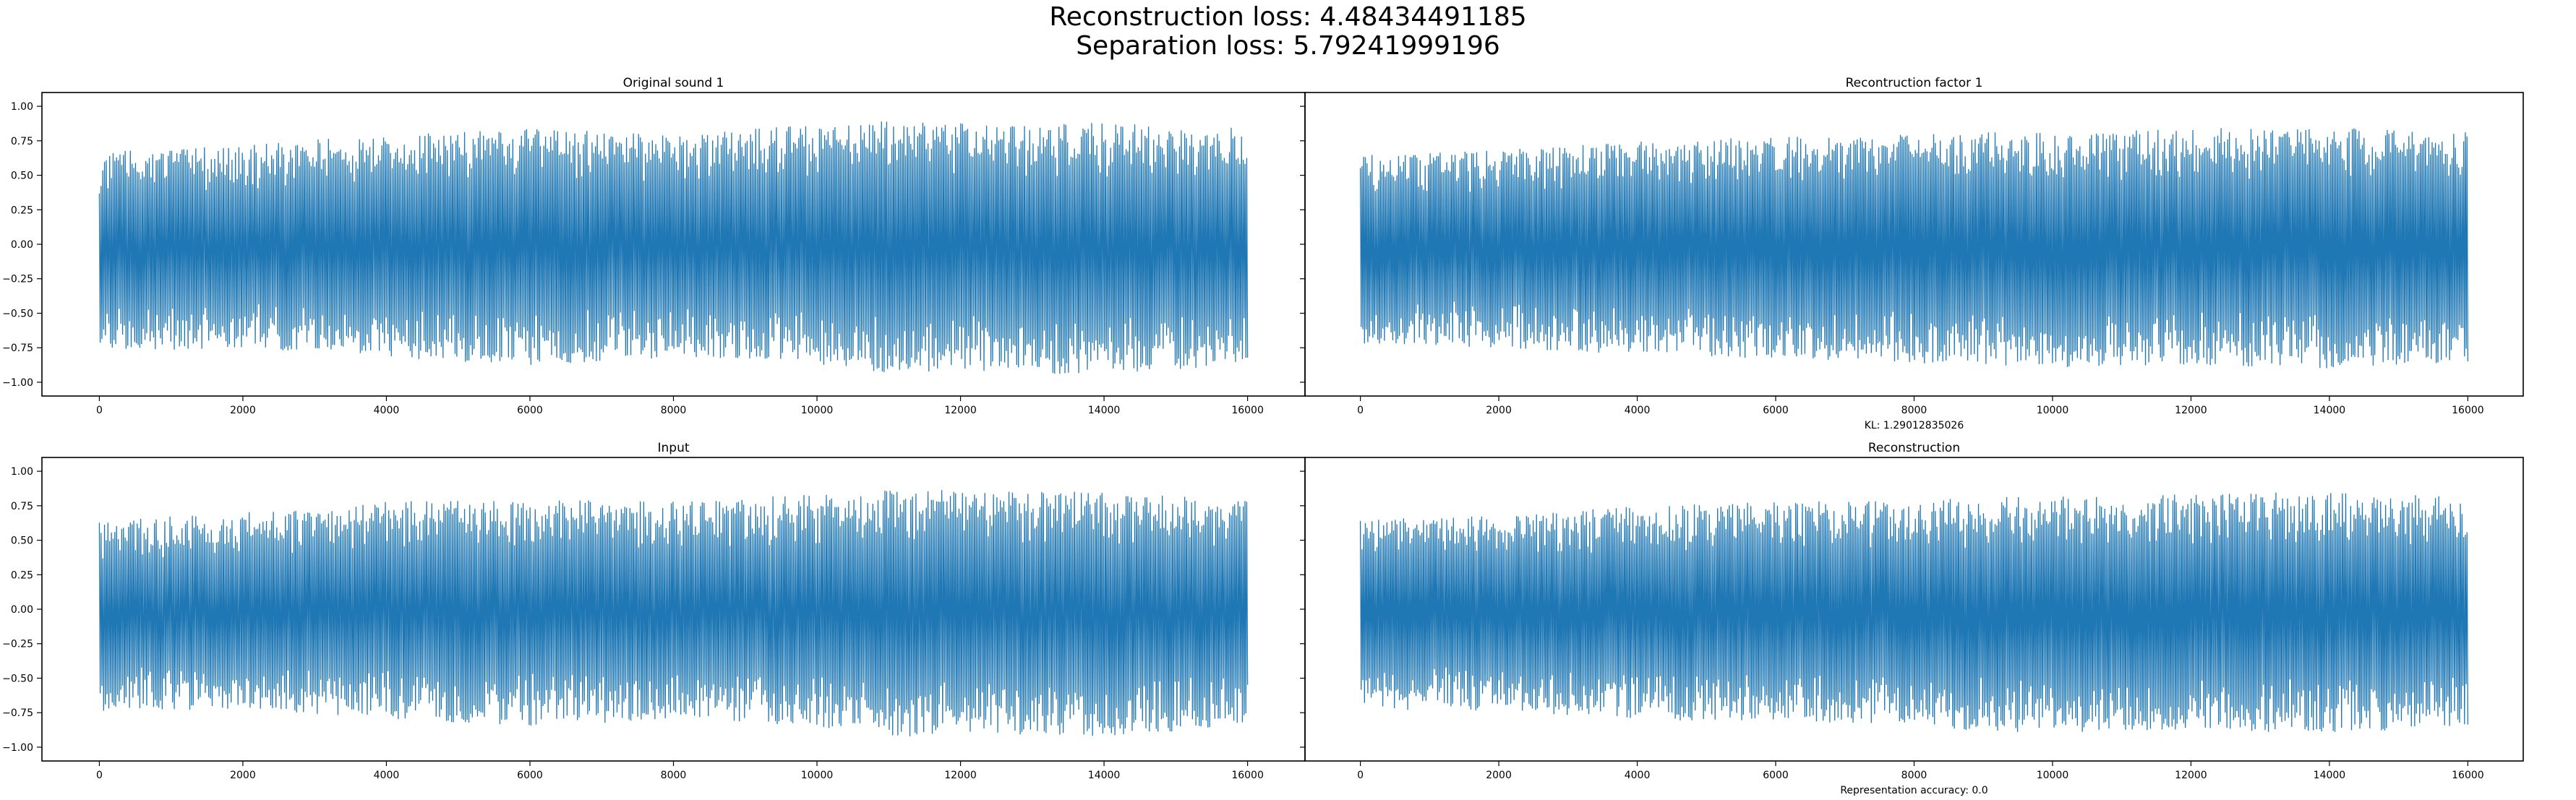 The width and height of the screenshot is (2576, 800). What do you see at coordinates (817, 410) in the screenshot?
I see `x-tick-label-original-sound-1: 10000` at bounding box center [817, 410].